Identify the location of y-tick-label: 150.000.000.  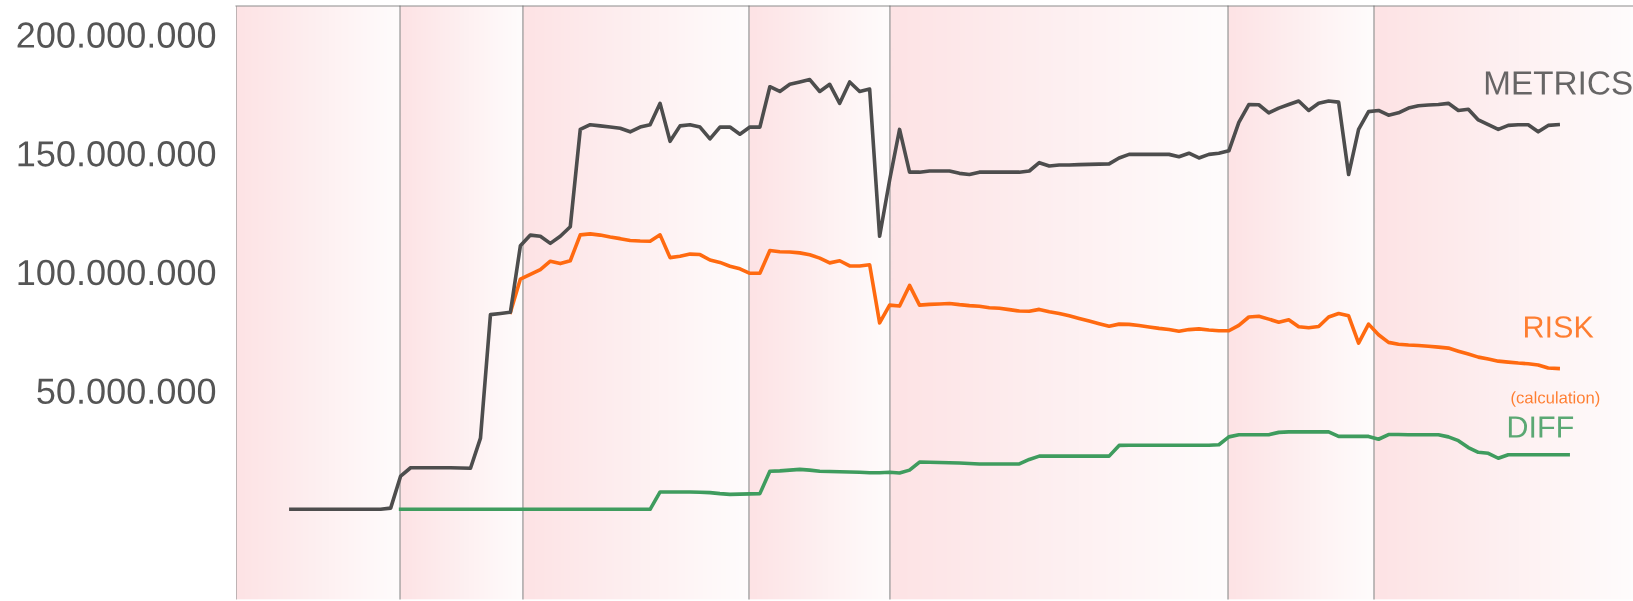
(117, 154).